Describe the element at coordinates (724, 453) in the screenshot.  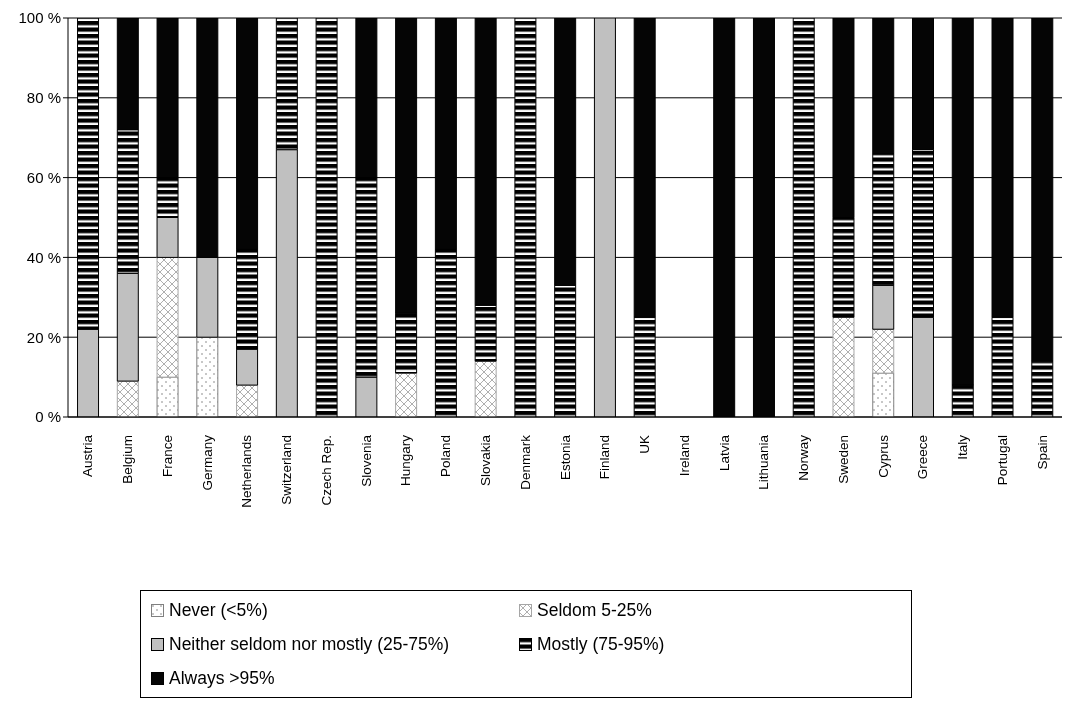
I see `x-tick-label: Latvia` at that location.